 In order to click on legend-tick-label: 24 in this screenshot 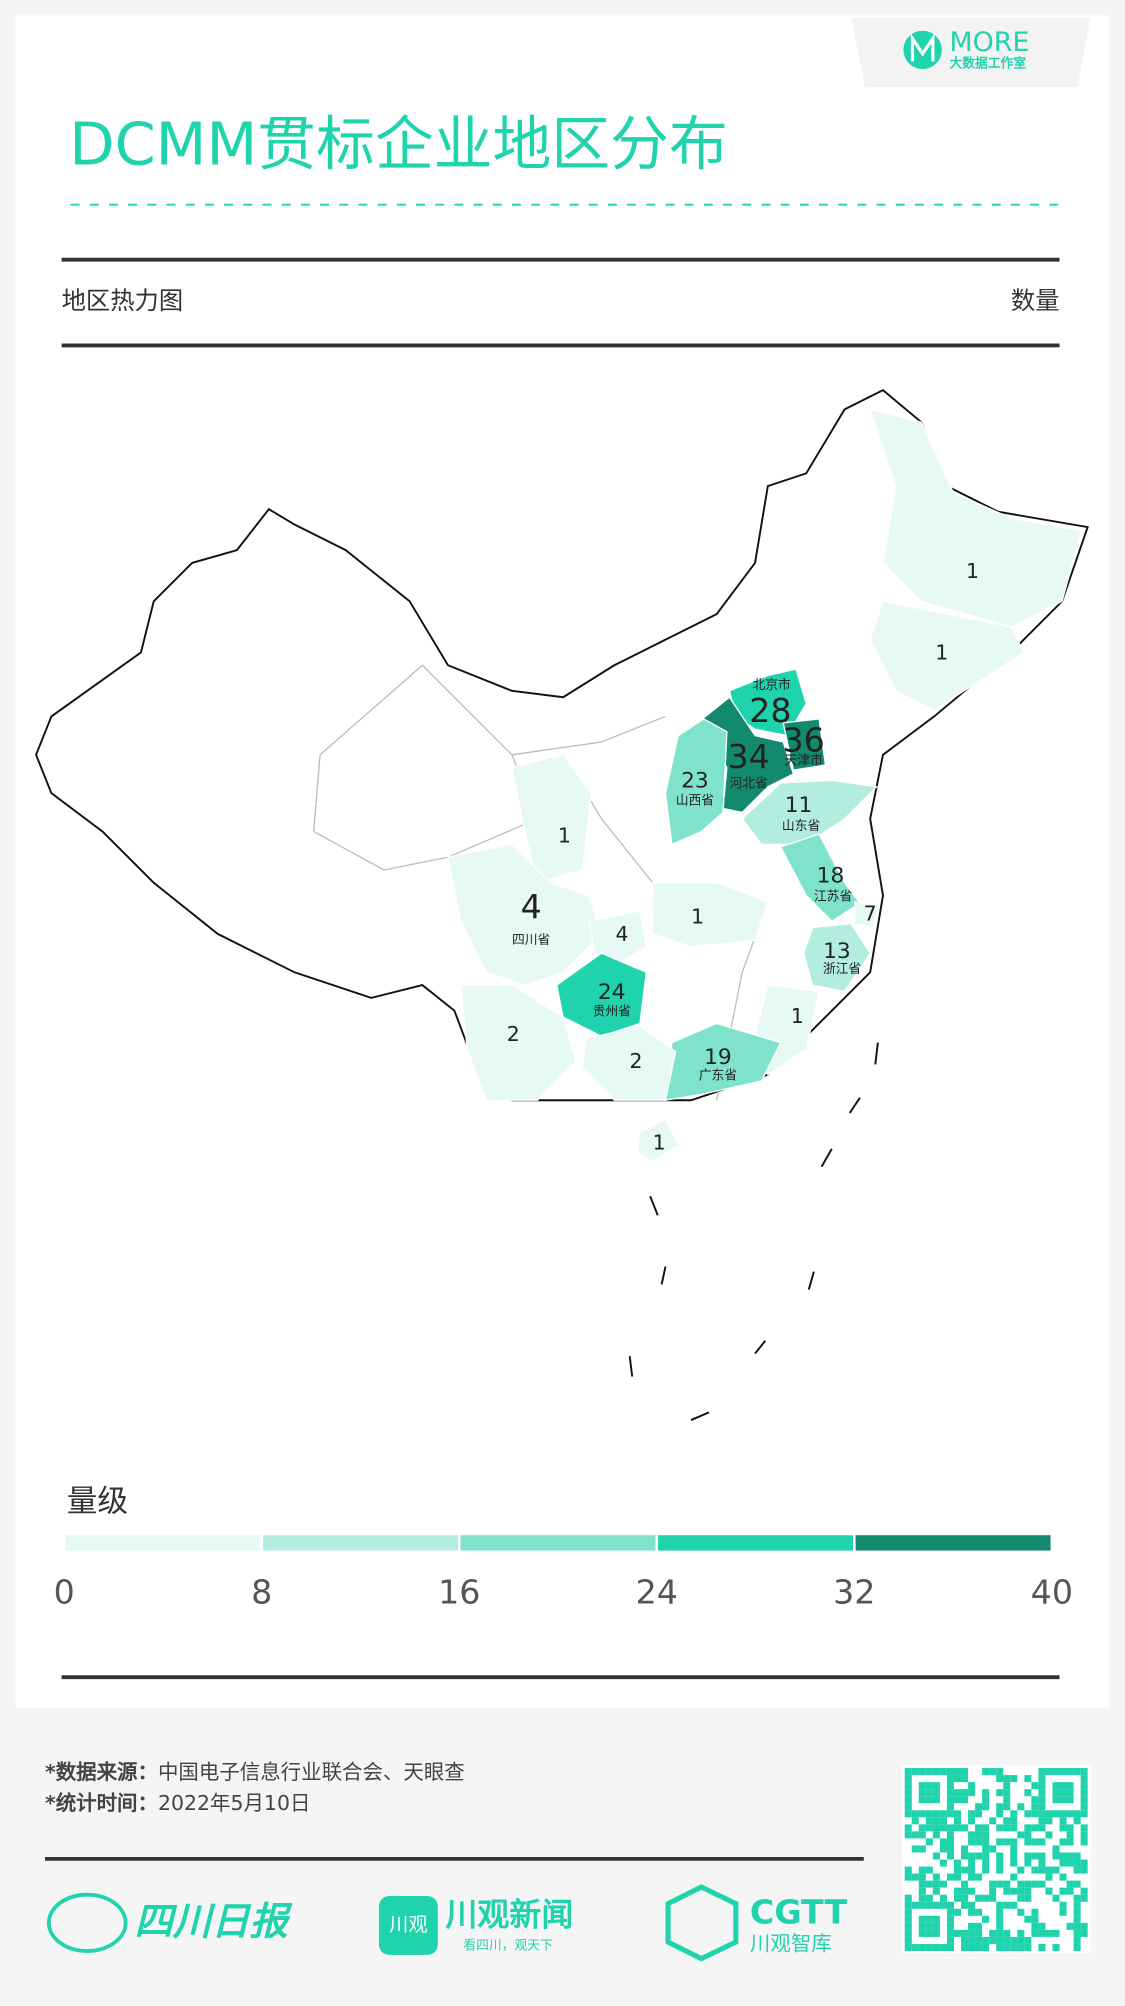, I will do `click(657, 1592)`.